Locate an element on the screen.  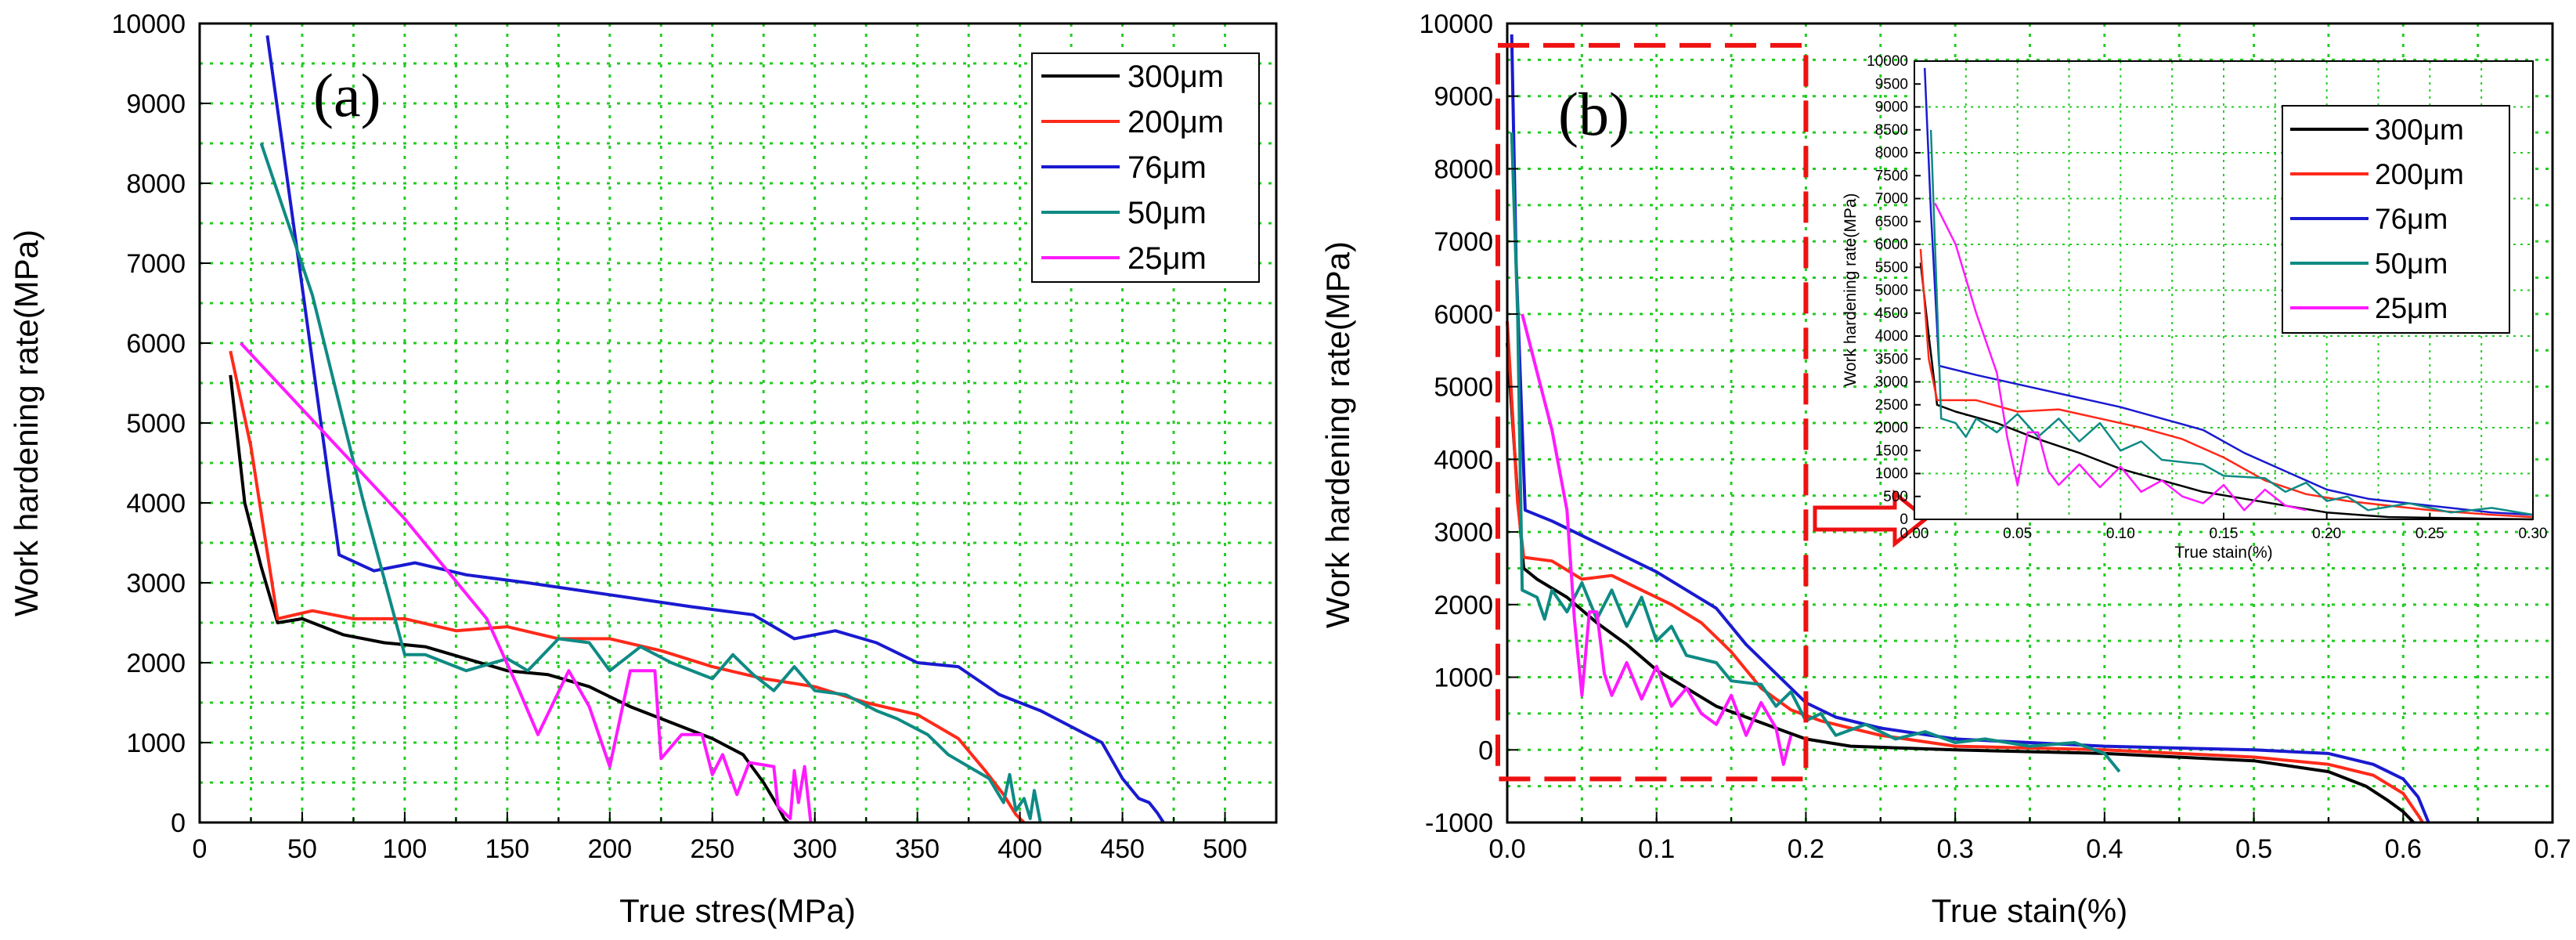
inset-y-tick-label: 4000 is located at coordinates (1891, 336).